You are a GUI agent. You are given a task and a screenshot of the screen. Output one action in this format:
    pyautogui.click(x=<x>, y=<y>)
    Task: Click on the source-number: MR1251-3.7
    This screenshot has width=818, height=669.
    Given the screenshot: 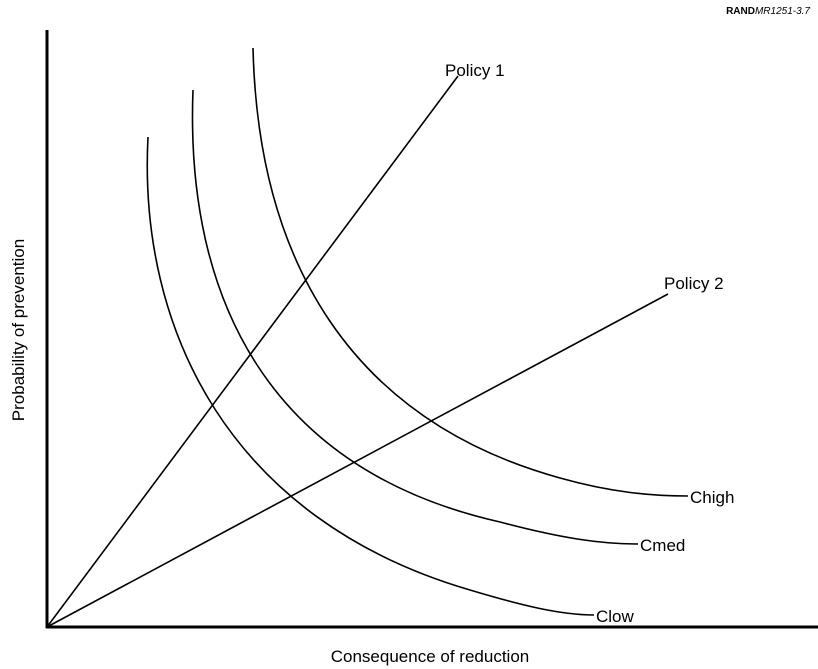 What is the action you would take?
    pyautogui.click(x=782, y=11)
    